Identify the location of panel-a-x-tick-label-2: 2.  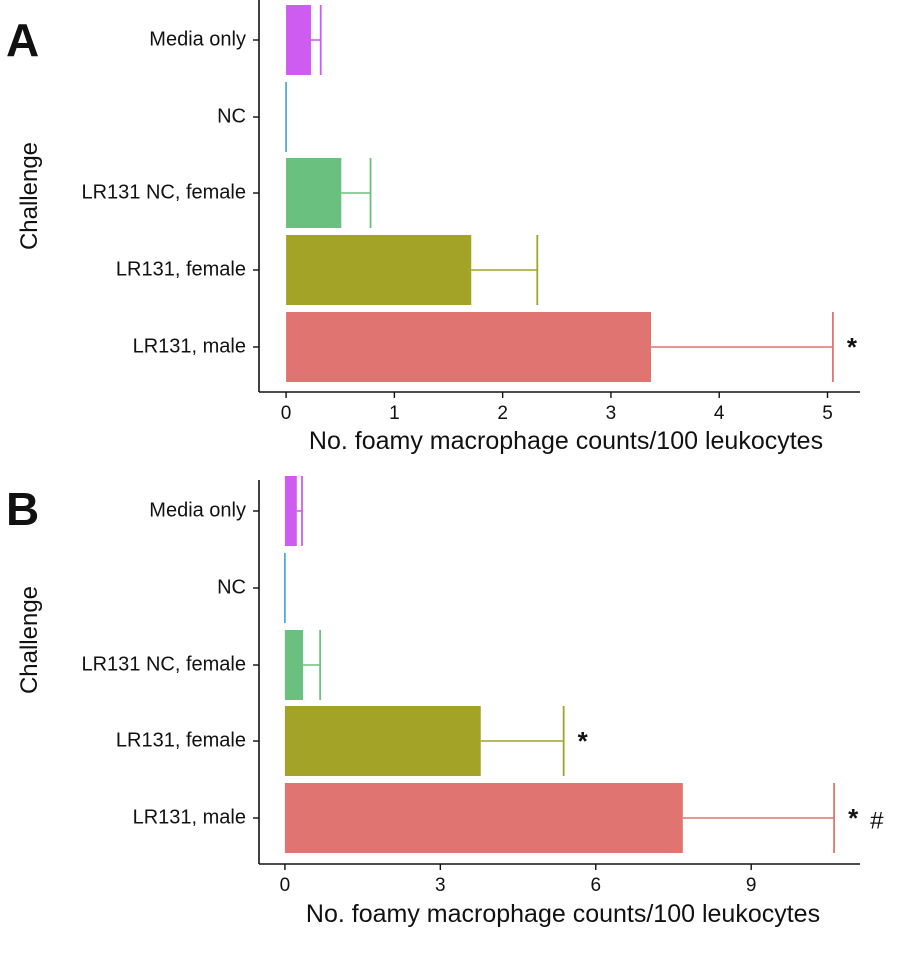
(502, 413).